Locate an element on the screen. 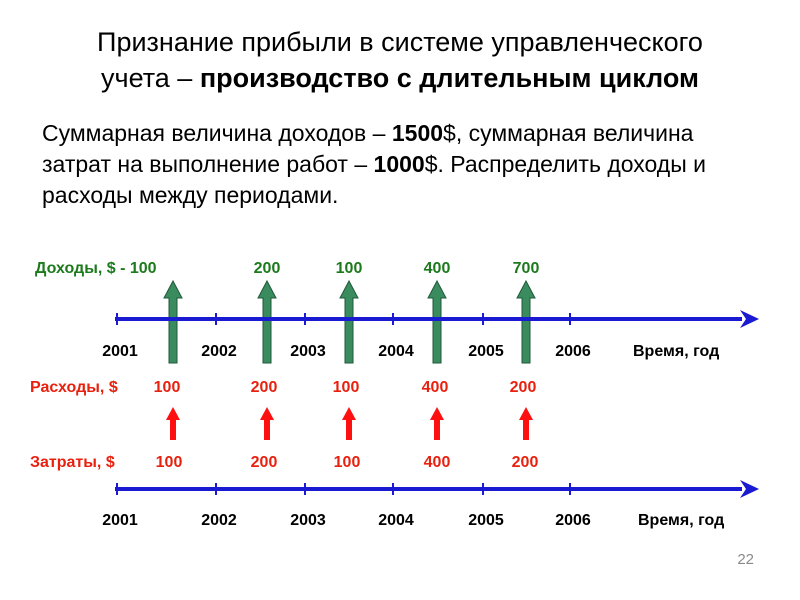  title-line-2-bold: производство с длительным циклом is located at coordinates (449, 78).